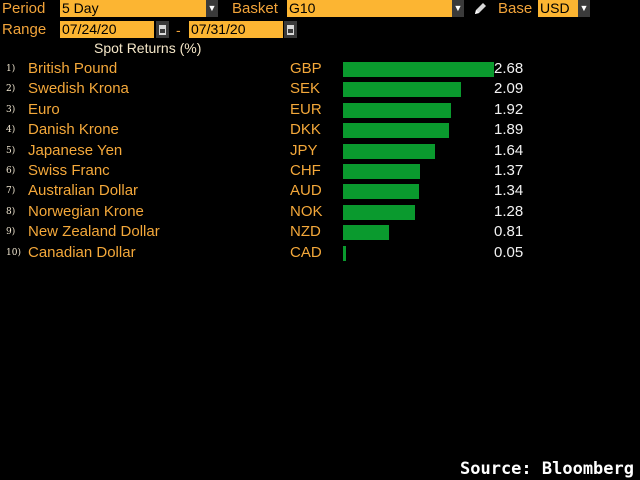  Describe the element at coordinates (133, 8) in the screenshot. I see `period-select: 5 Day` at that location.